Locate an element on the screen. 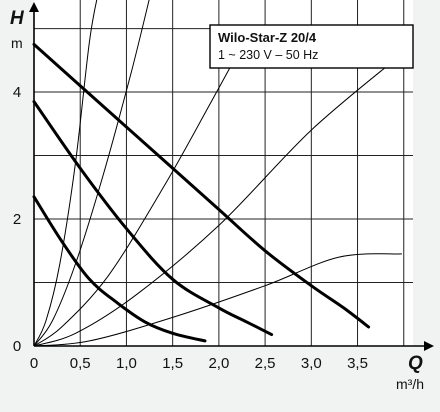 The image size is (440, 412). y-axis-unit: m is located at coordinates (17, 43).